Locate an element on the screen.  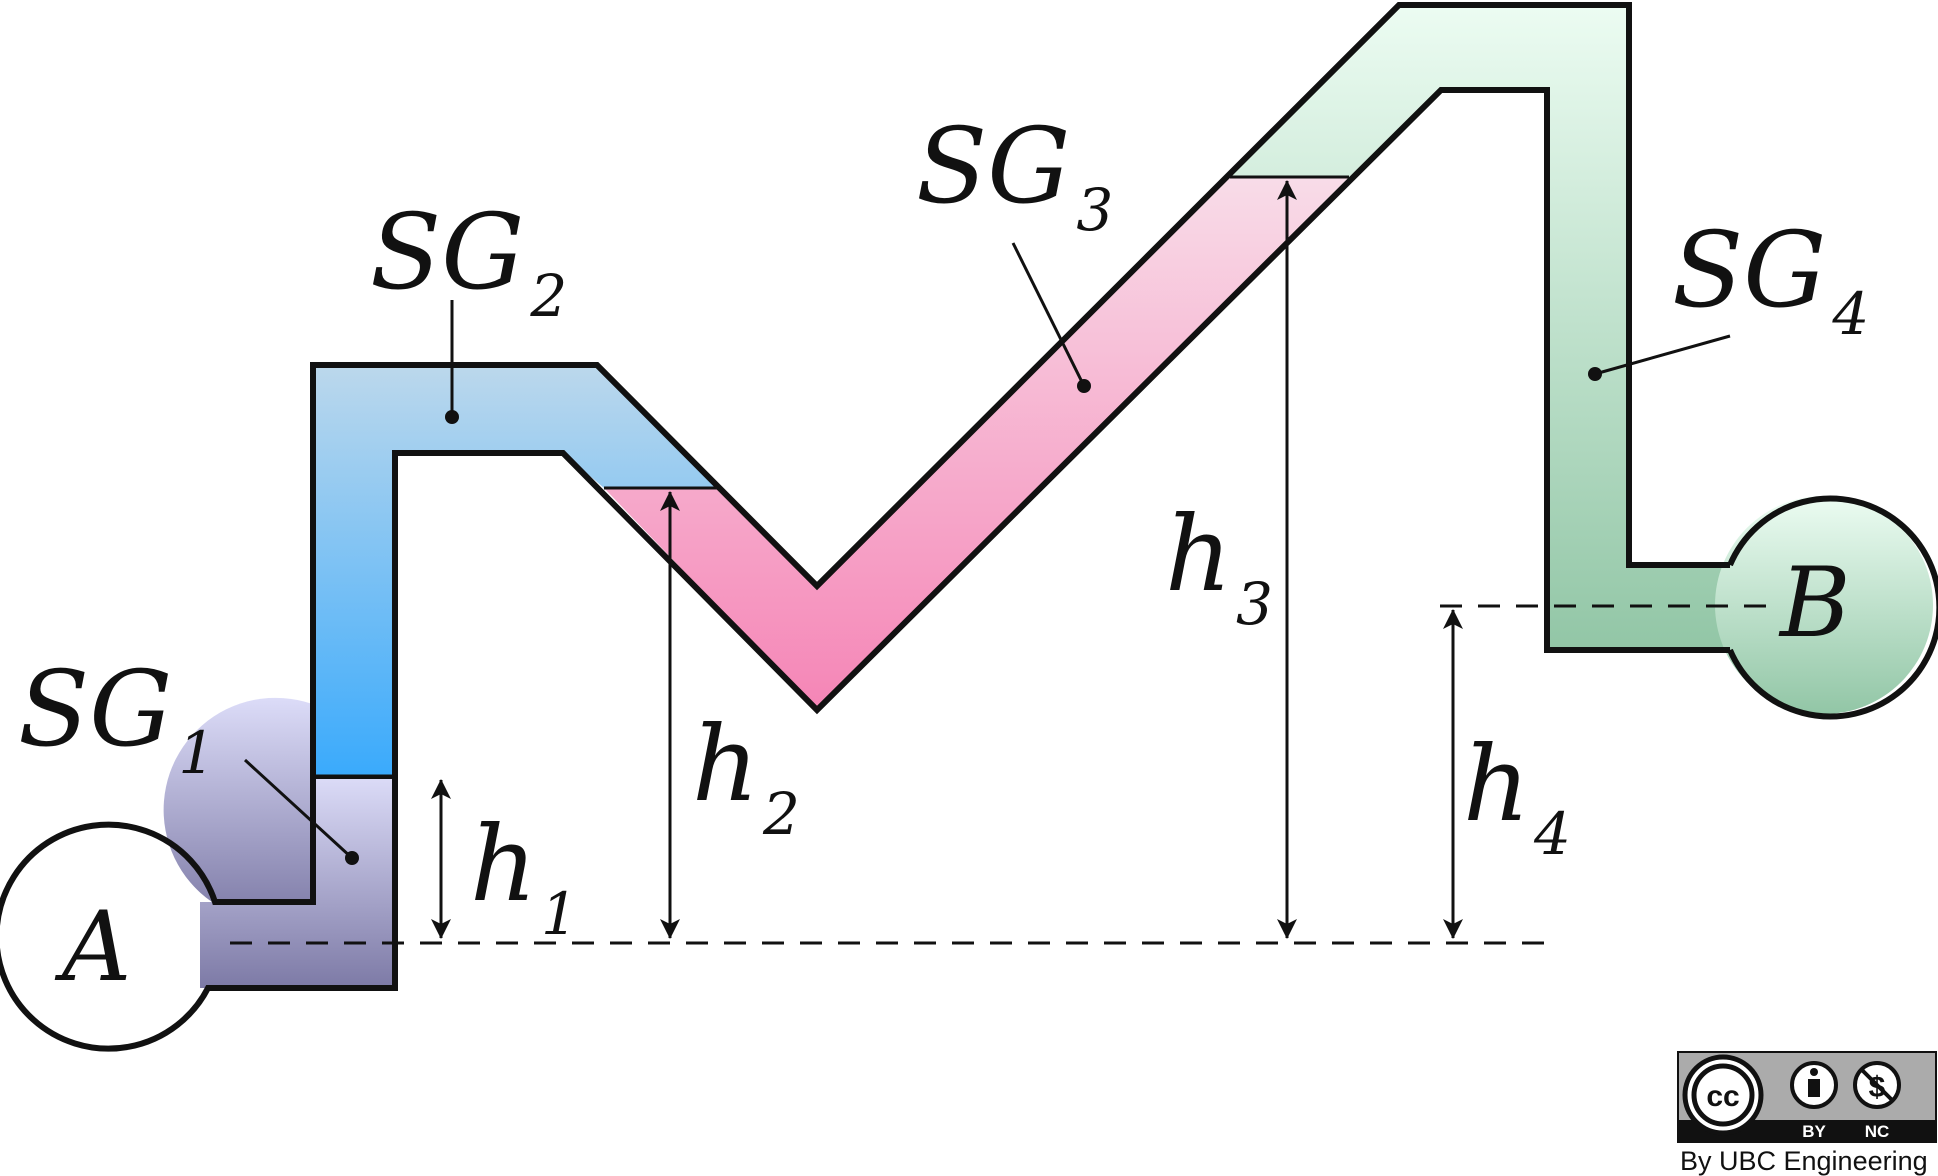
svg-text: cc is located at coordinates (1722, 1096).